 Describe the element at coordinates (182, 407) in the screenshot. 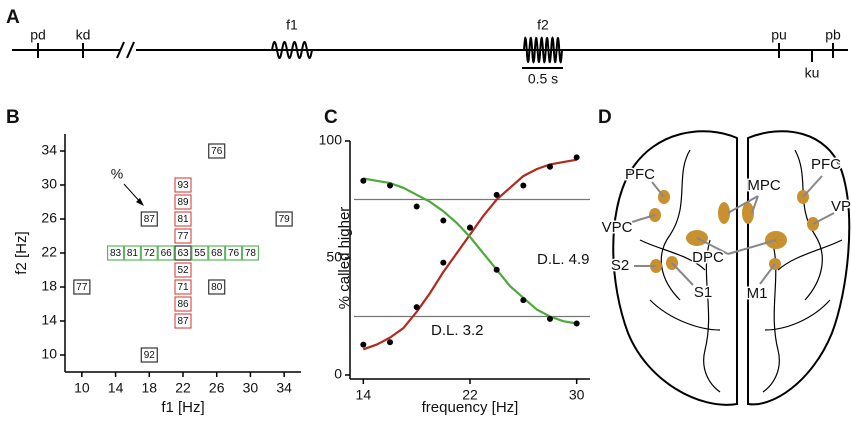

I see `x-axis-label: f1 [Hz]` at that location.